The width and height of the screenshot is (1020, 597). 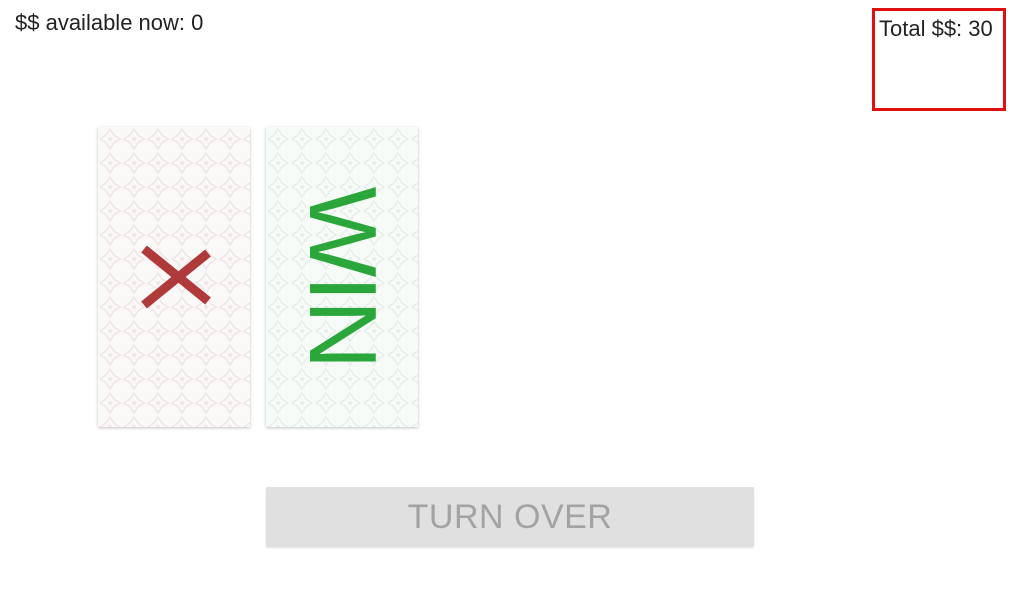 I want to click on x-icon, so click(x=176, y=277).